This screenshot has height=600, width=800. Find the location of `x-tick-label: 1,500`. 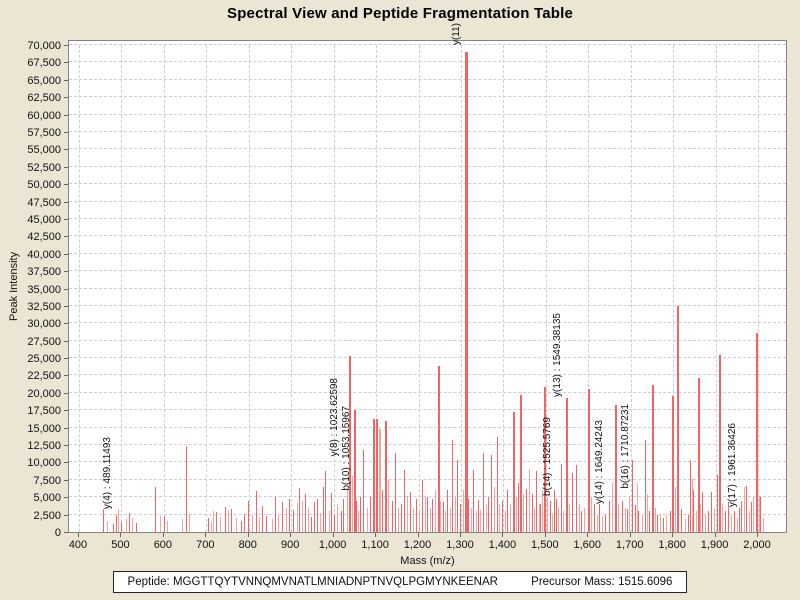

x-tick-label: 1,500 is located at coordinates (545, 545).